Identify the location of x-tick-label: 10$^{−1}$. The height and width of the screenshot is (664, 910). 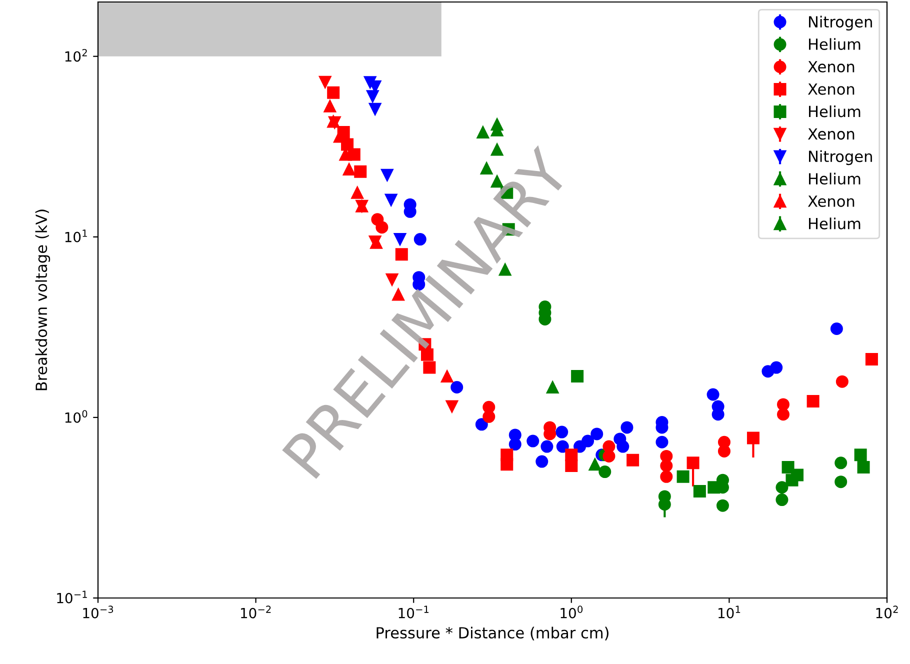
(413, 612).